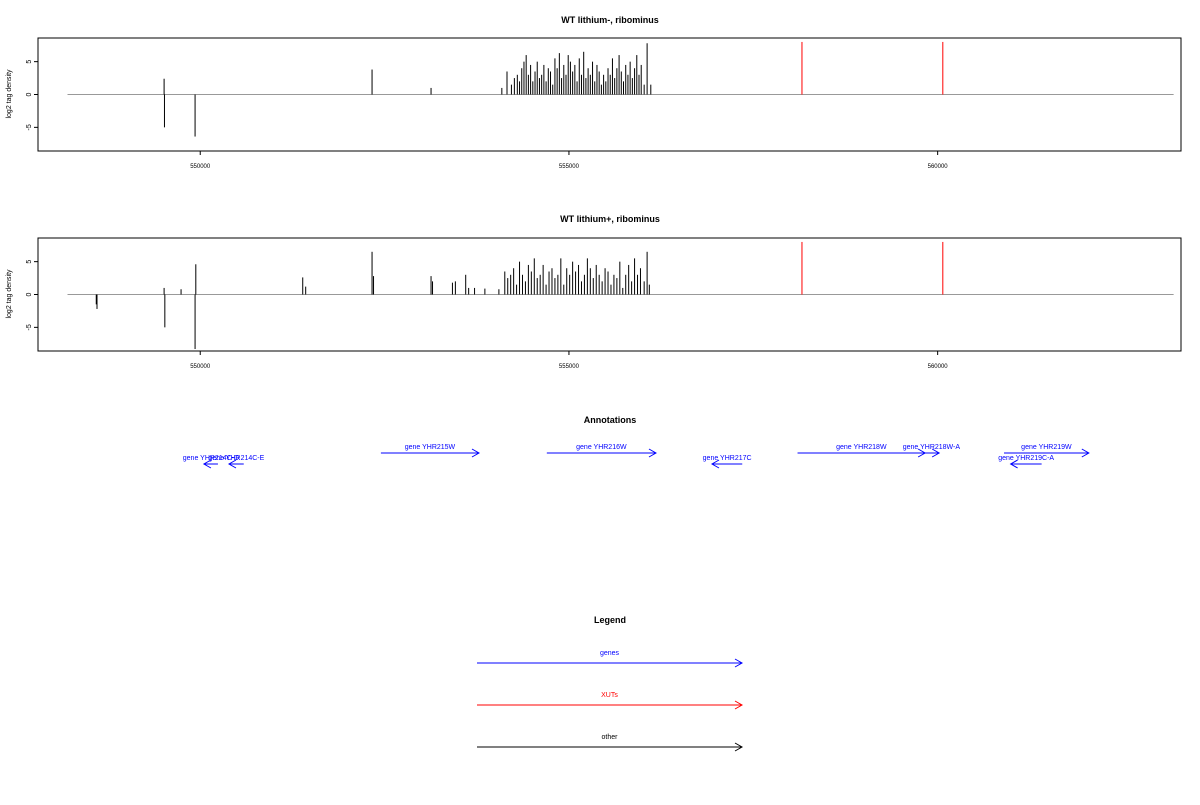 The width and height of the screenshot is (1200, 805). I want to click on legend-item-other: other, so click(610, 743).